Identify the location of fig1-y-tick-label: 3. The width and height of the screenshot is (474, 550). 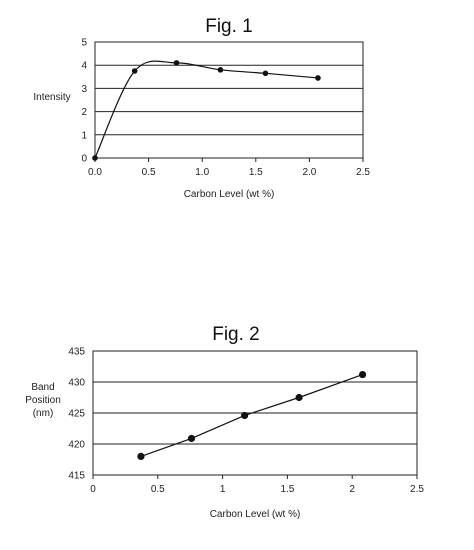
(84, 89).